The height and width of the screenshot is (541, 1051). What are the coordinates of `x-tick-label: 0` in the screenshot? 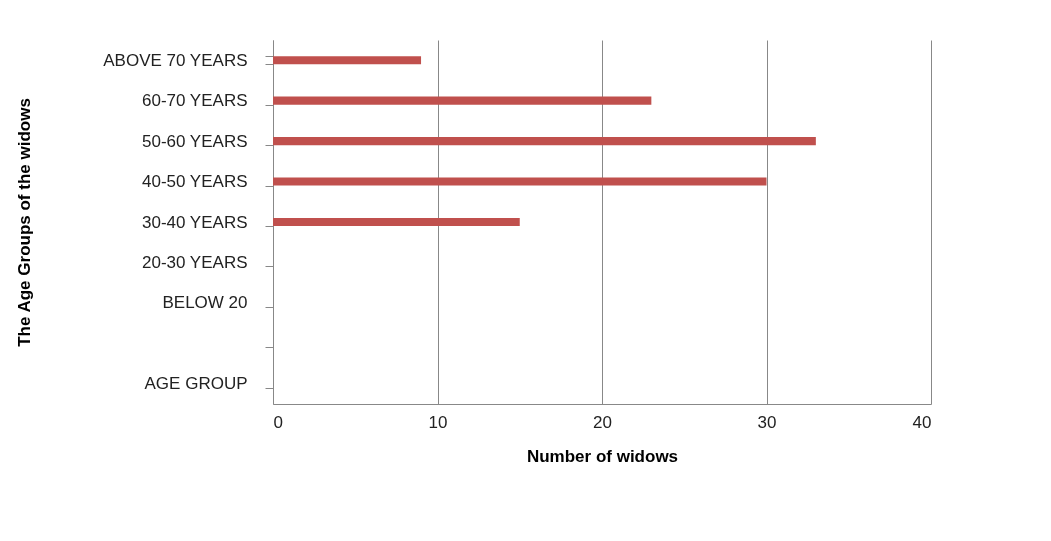 It's located at (278, 422).